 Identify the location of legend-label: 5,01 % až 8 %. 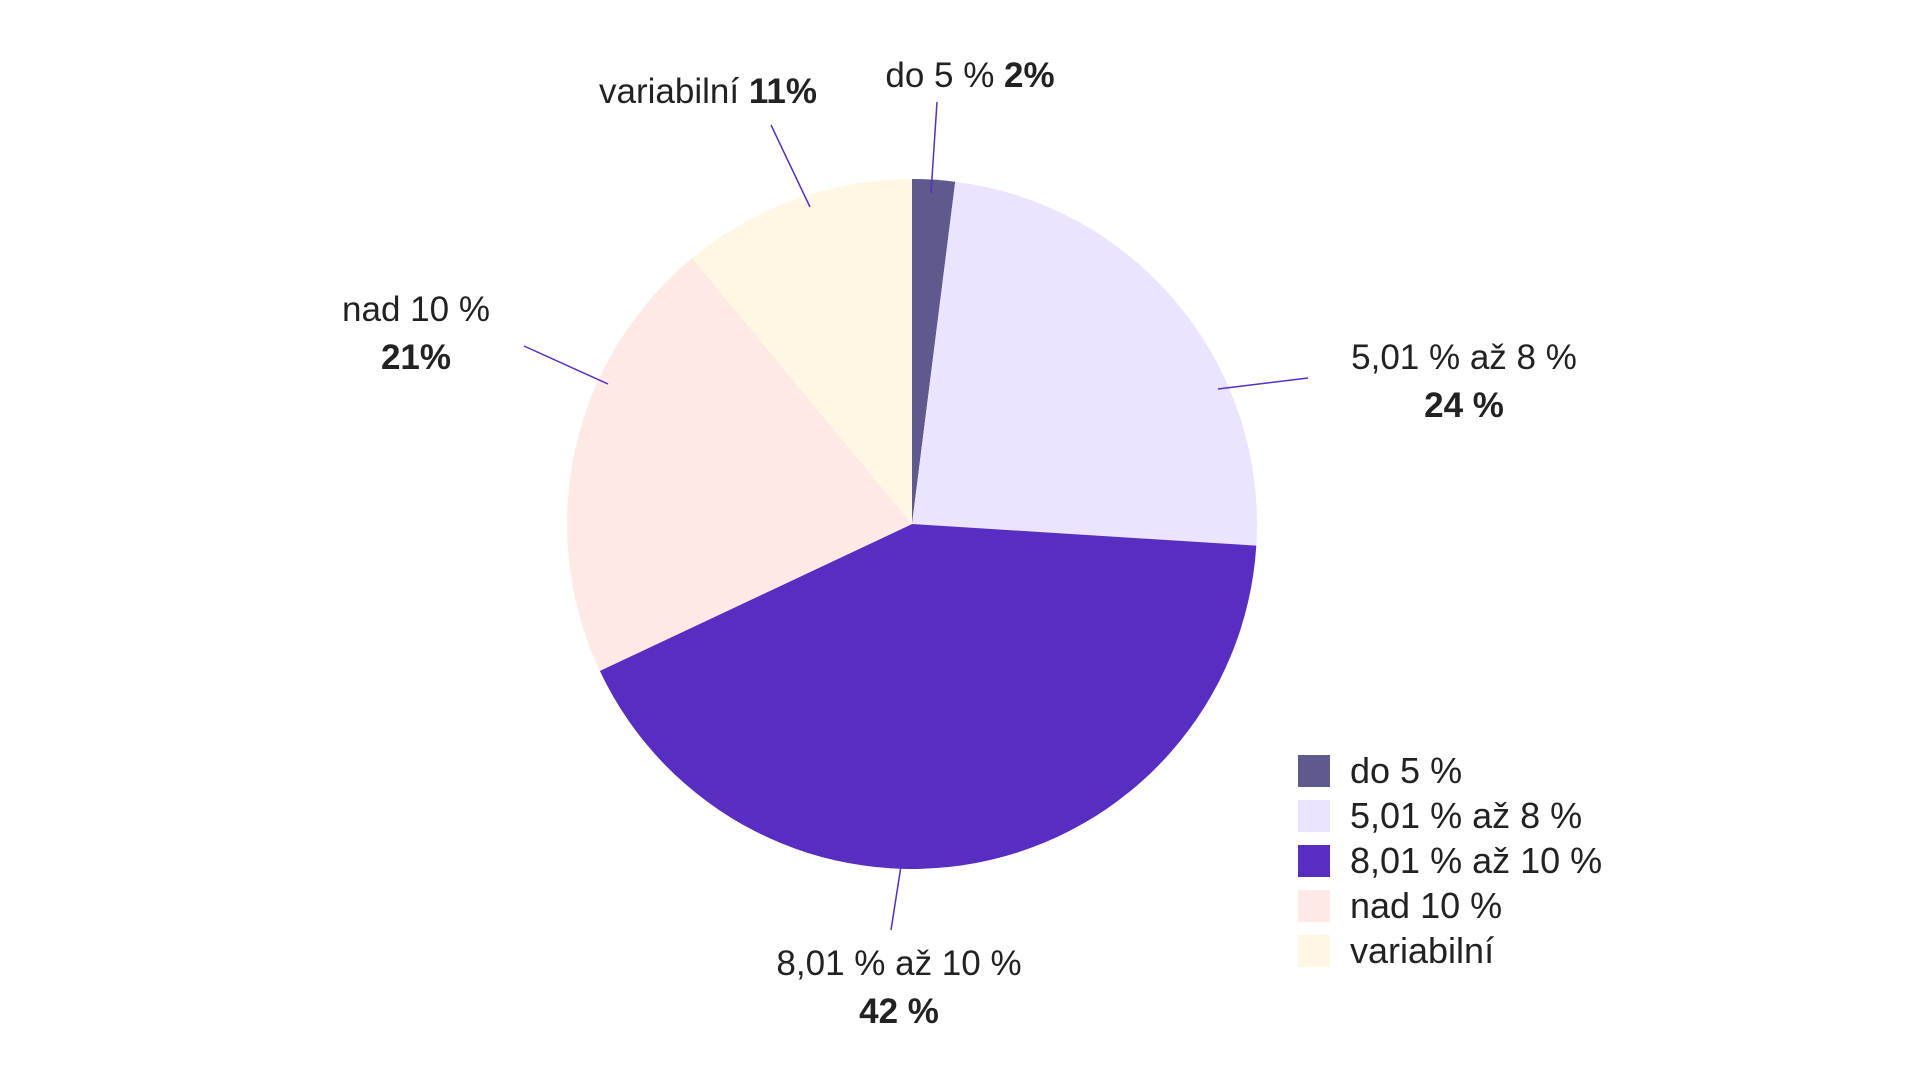
(1466, 815).